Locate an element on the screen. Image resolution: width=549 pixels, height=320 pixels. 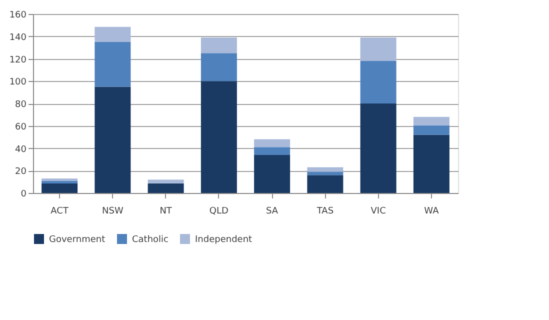
x-tick-label: WA is located at coordinates (432, 211).